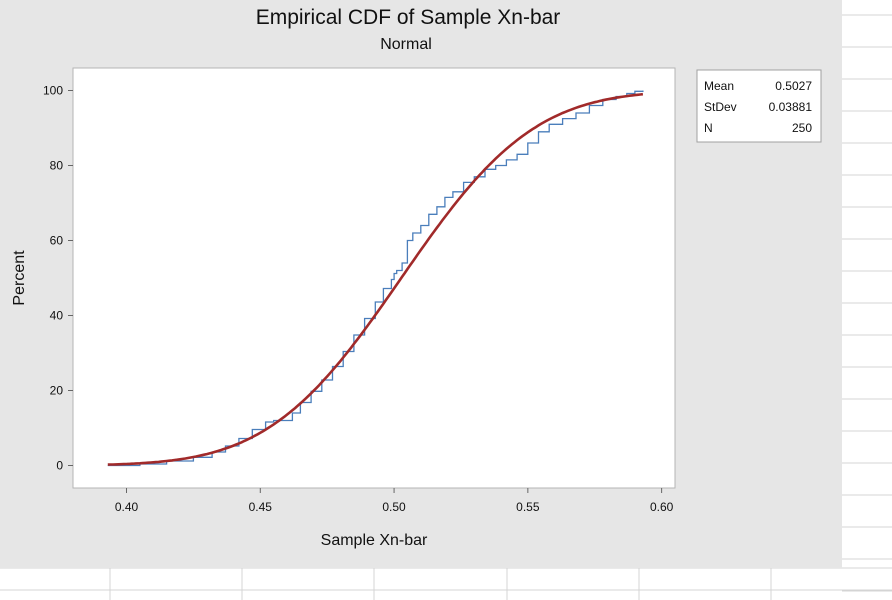 The width and height of the screenshot is (892, 600). Describe the element at coordinates (57, 316) in the screenshot. I see `y-tick-label: 40` at that location.